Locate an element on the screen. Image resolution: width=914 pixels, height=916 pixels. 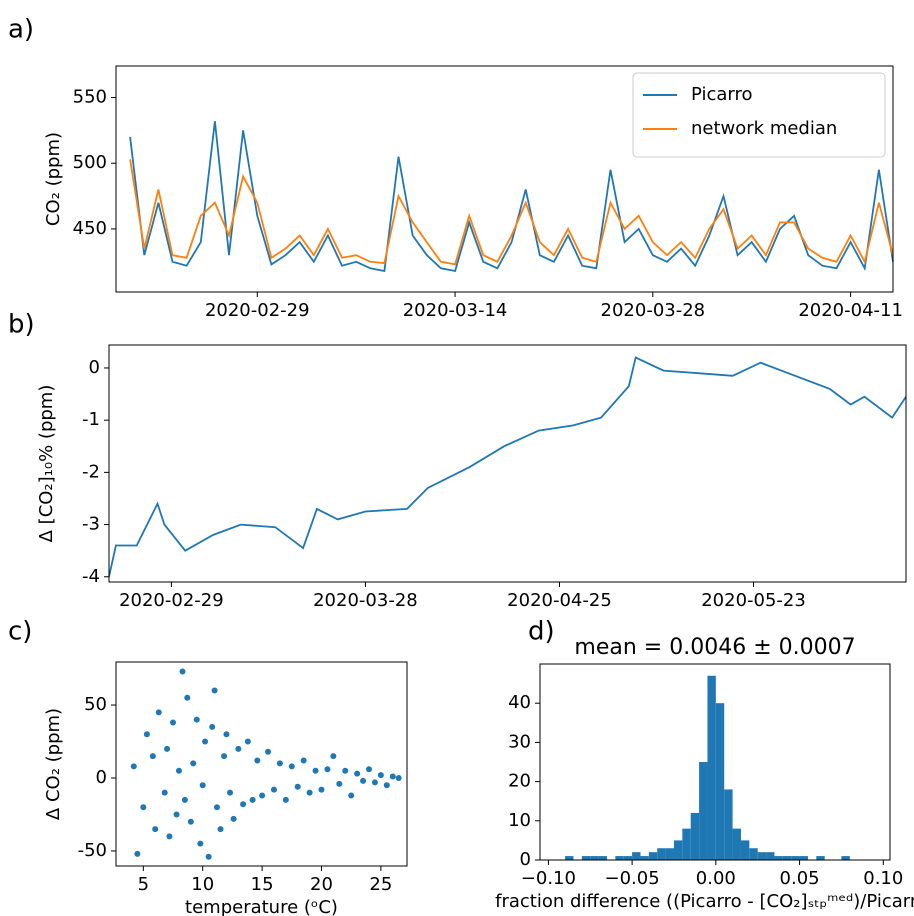
y-tick-label: 30 is located at coordinates (519, 741).